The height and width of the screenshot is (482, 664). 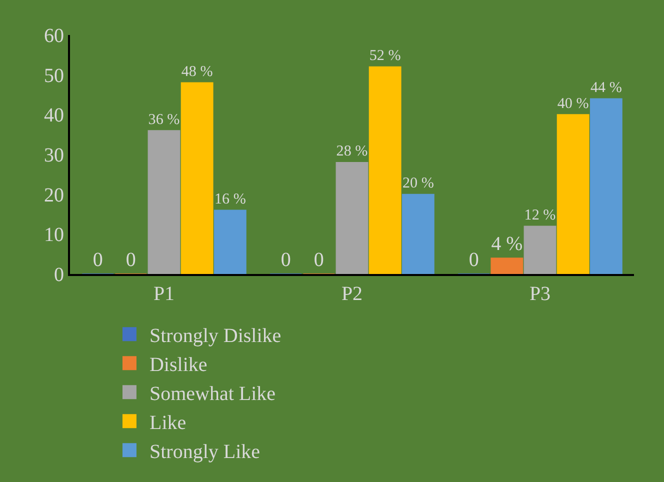 What do you see at coordinates (197, 72) in the screenshot?
I see `data-label: 48 %` at bounding box center [197, 72].